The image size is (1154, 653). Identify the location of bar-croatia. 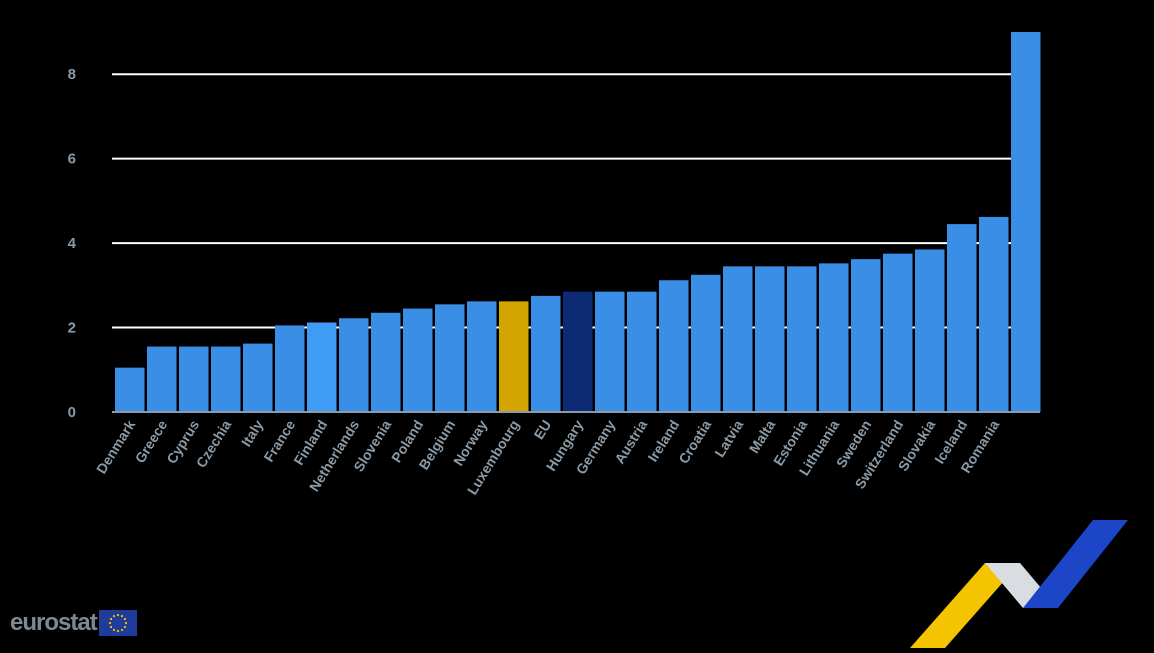
(706, 343).